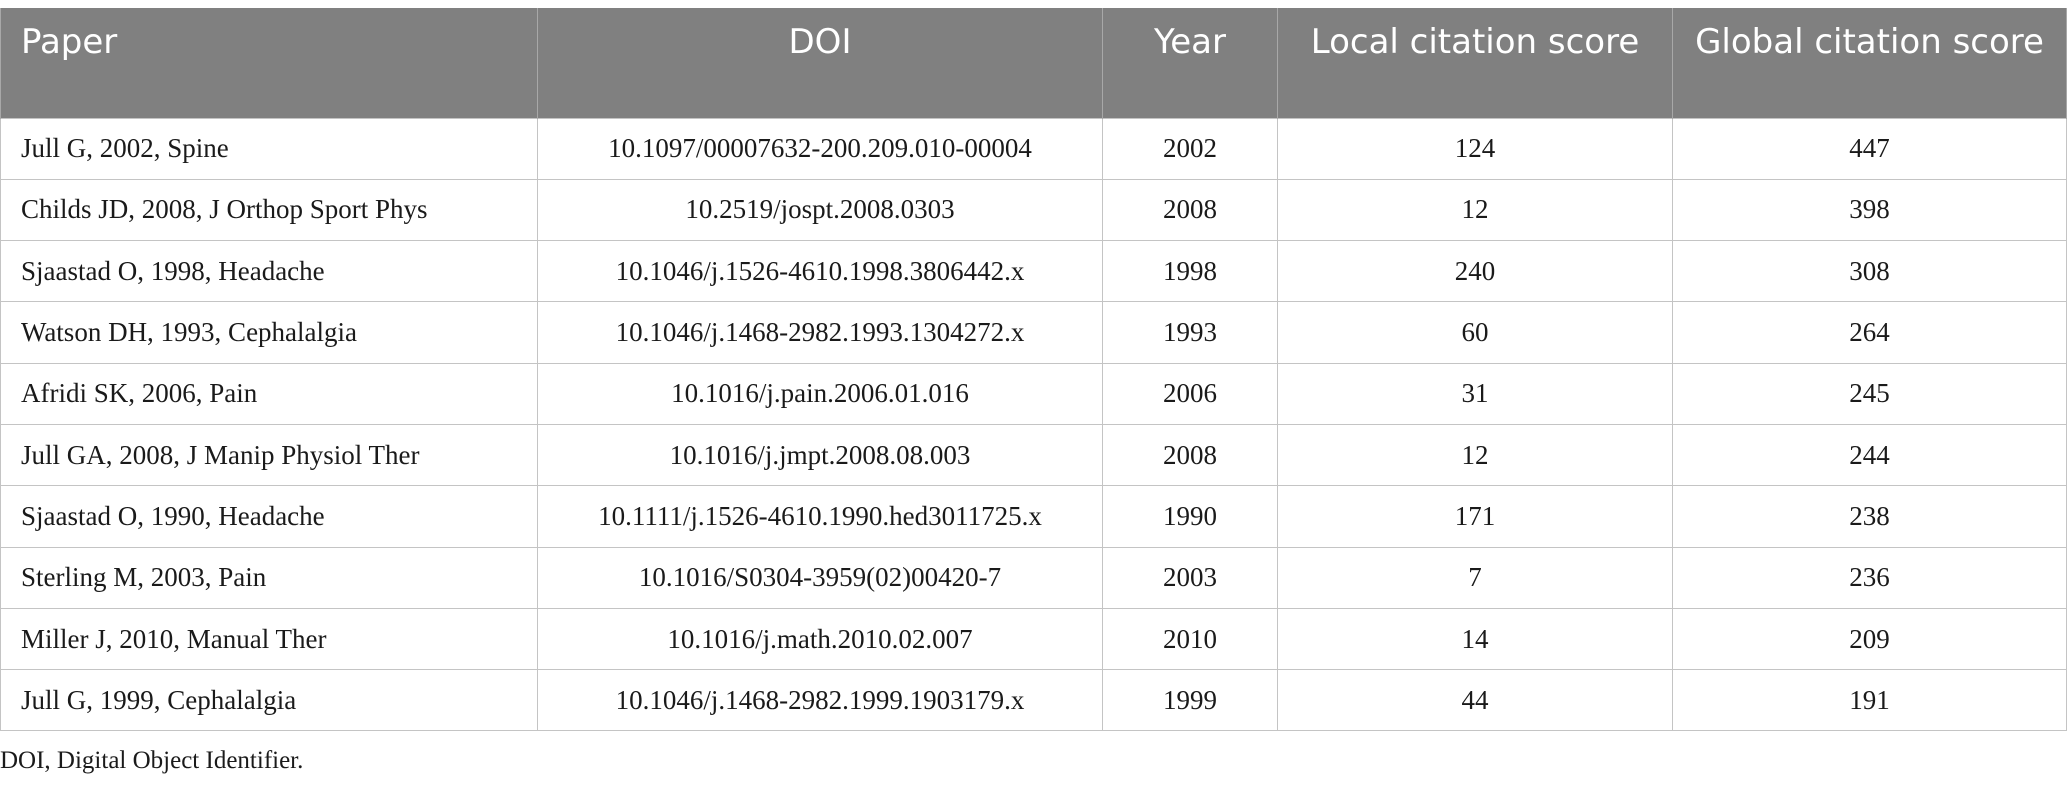  What do you see at coordinates (269, 63) in the screenshot?
I see `header-paper: Paper` at bounding box center [269, 63].